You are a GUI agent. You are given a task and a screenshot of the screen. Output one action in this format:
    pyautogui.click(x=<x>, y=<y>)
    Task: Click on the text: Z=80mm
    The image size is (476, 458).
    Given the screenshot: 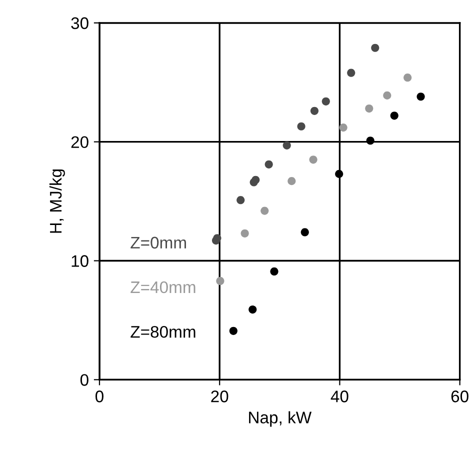 What is the action you would take?
    pyautogui.click(x=163, y=332)
    